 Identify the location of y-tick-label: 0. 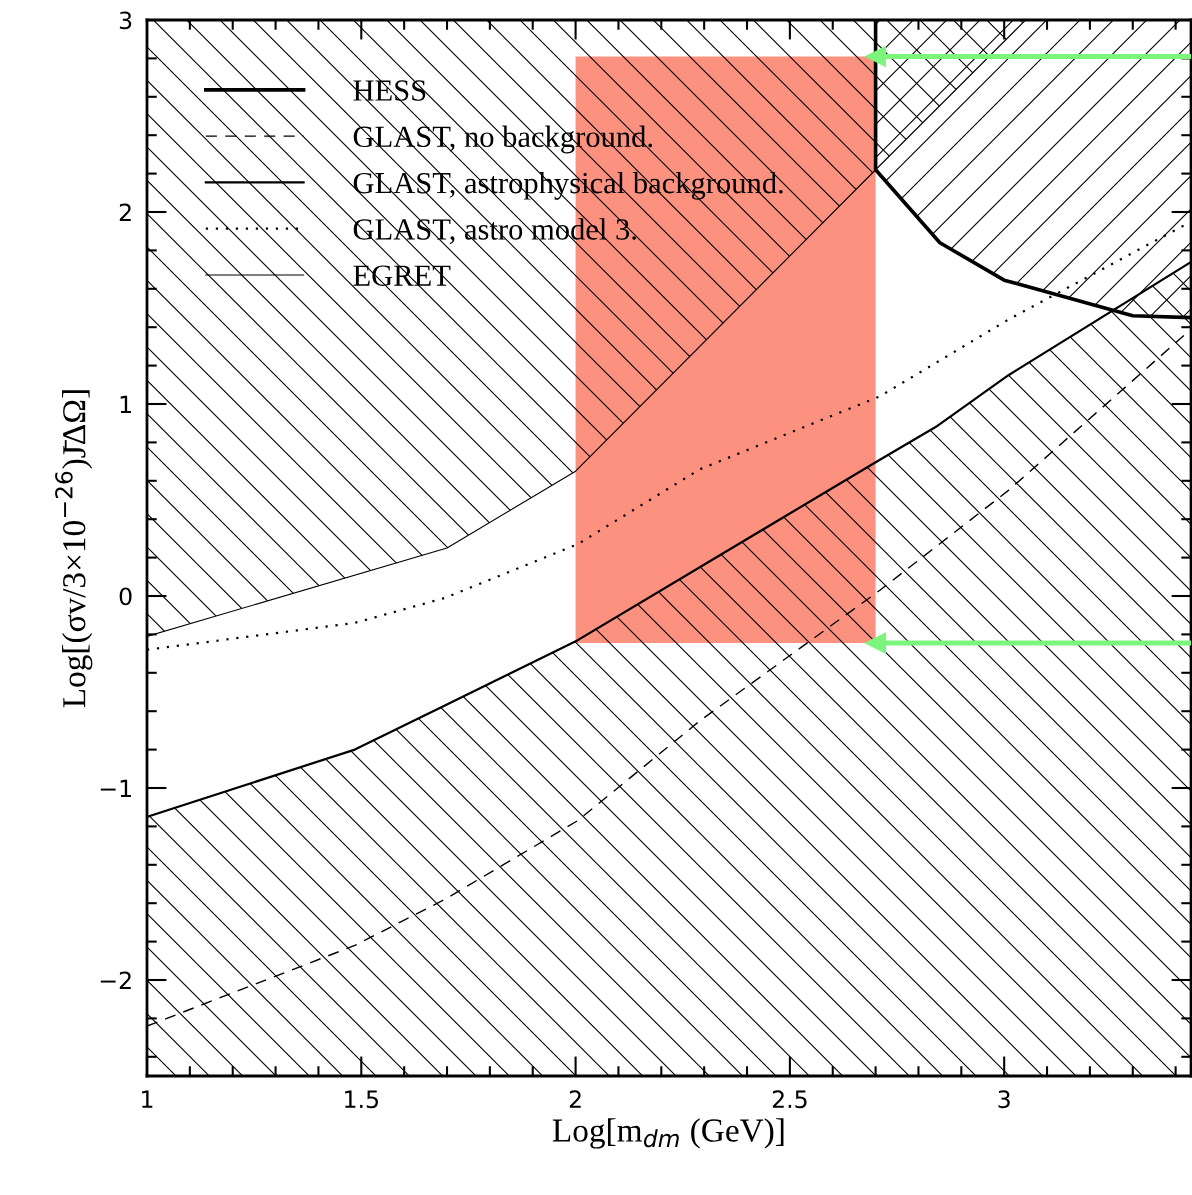
(125, 596).